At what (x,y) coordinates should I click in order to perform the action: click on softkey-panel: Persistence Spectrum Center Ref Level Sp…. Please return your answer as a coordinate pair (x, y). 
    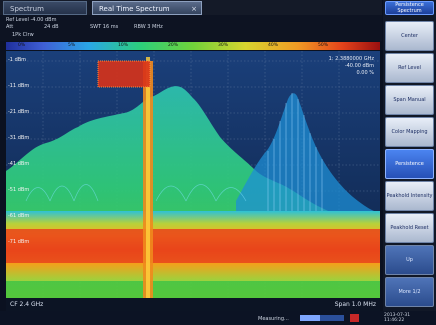
    Looking at the image, I should click on (409, 155).